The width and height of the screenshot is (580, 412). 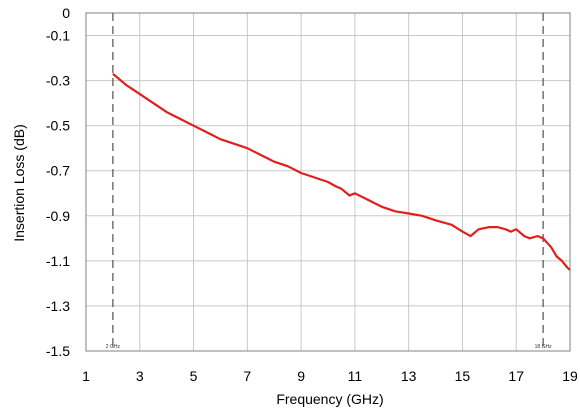 What do you see at coordinates (113, 347) in the screenshot?
I see `marker-label: 2 GHz` at bounding box center [113, 347].